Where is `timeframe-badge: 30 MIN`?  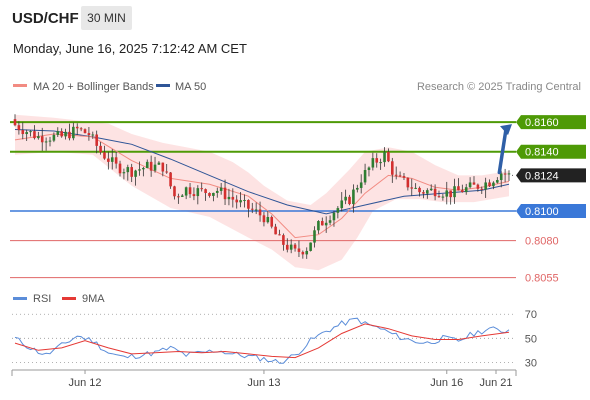
timeframe-badge: 30 MIN is located at coordinates (106, 18).